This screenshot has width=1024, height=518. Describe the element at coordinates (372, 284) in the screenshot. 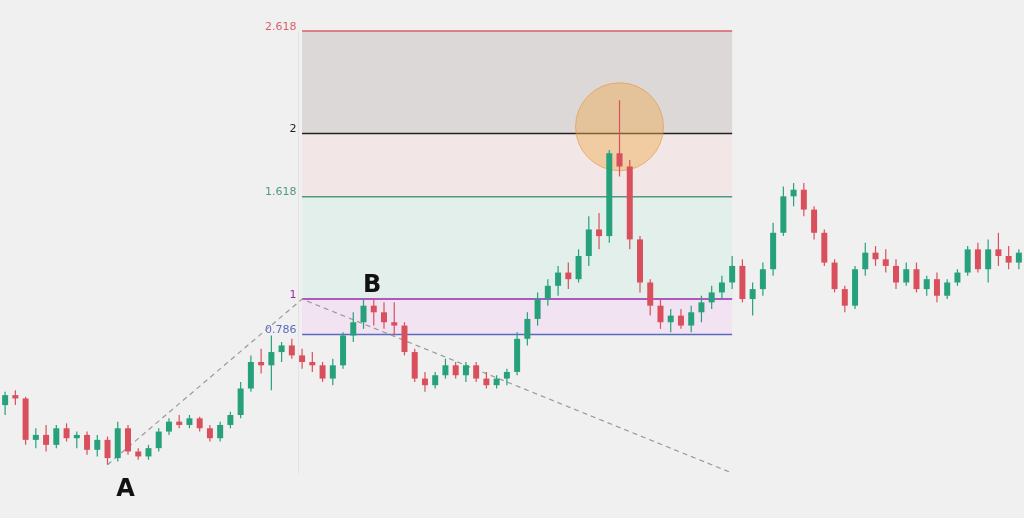

I see `annotation: B` at that location.